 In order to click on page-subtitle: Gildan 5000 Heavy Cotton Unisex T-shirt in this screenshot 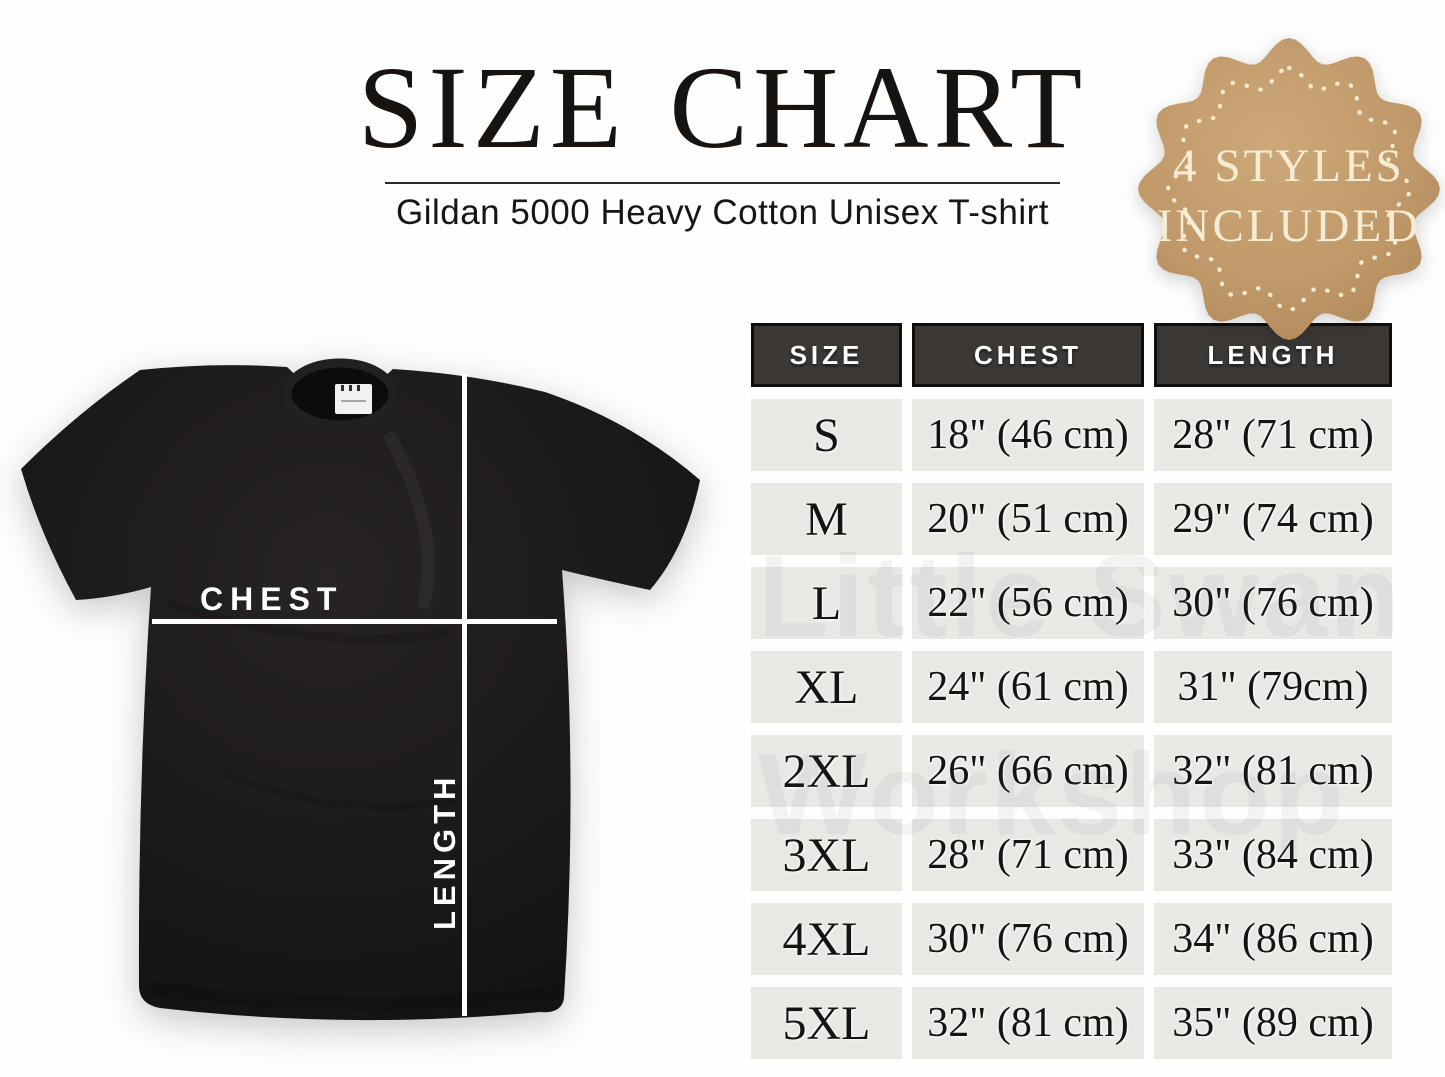, I will do `click(722, 213)`.